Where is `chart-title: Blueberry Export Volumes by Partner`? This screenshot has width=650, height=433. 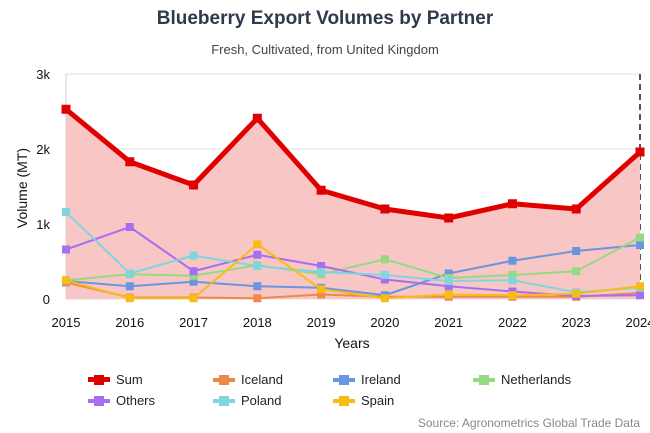
chart-title: Blueberry Export Volumes by Partner is located at coordinates (325, 18).